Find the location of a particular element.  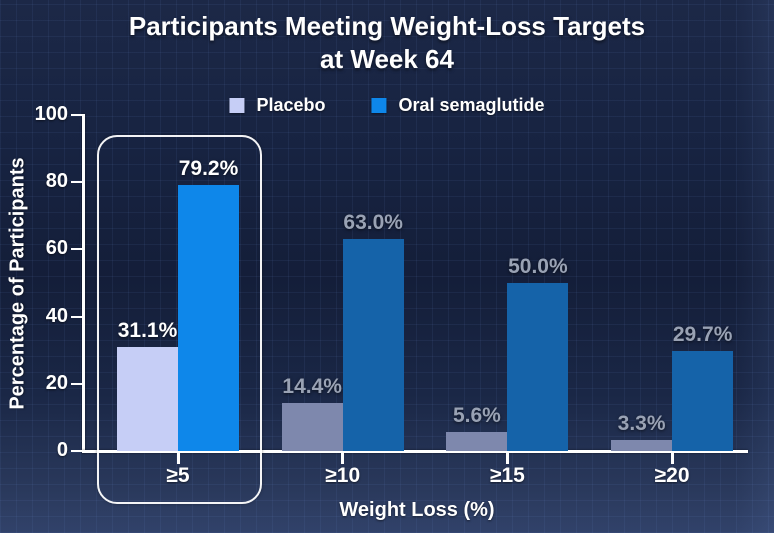

y-tick-label-100: 100 is located at coordinates (51, 114).